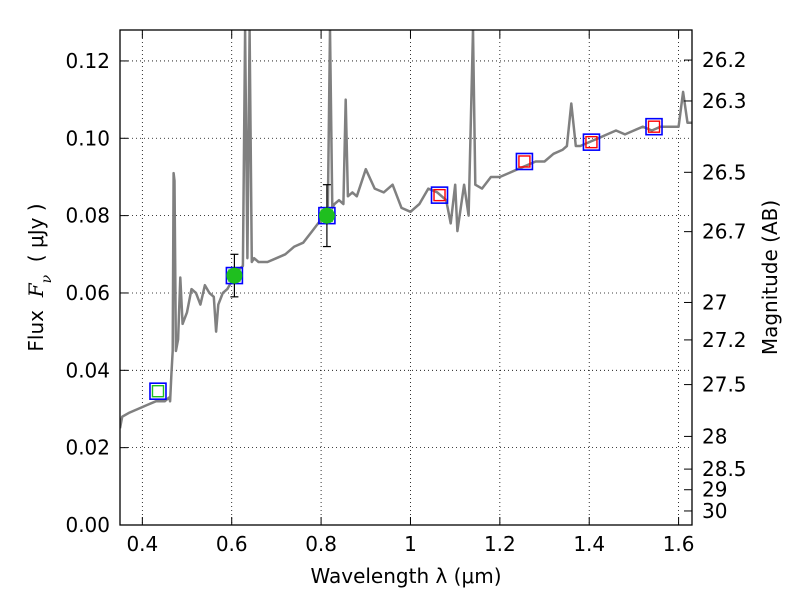 The width and height of the screenshot is (800, 600). What do you see at coordinates (714, 511) in the screenshot?
I see `y2-tick-label: 30` at bounding box center [714, 511].